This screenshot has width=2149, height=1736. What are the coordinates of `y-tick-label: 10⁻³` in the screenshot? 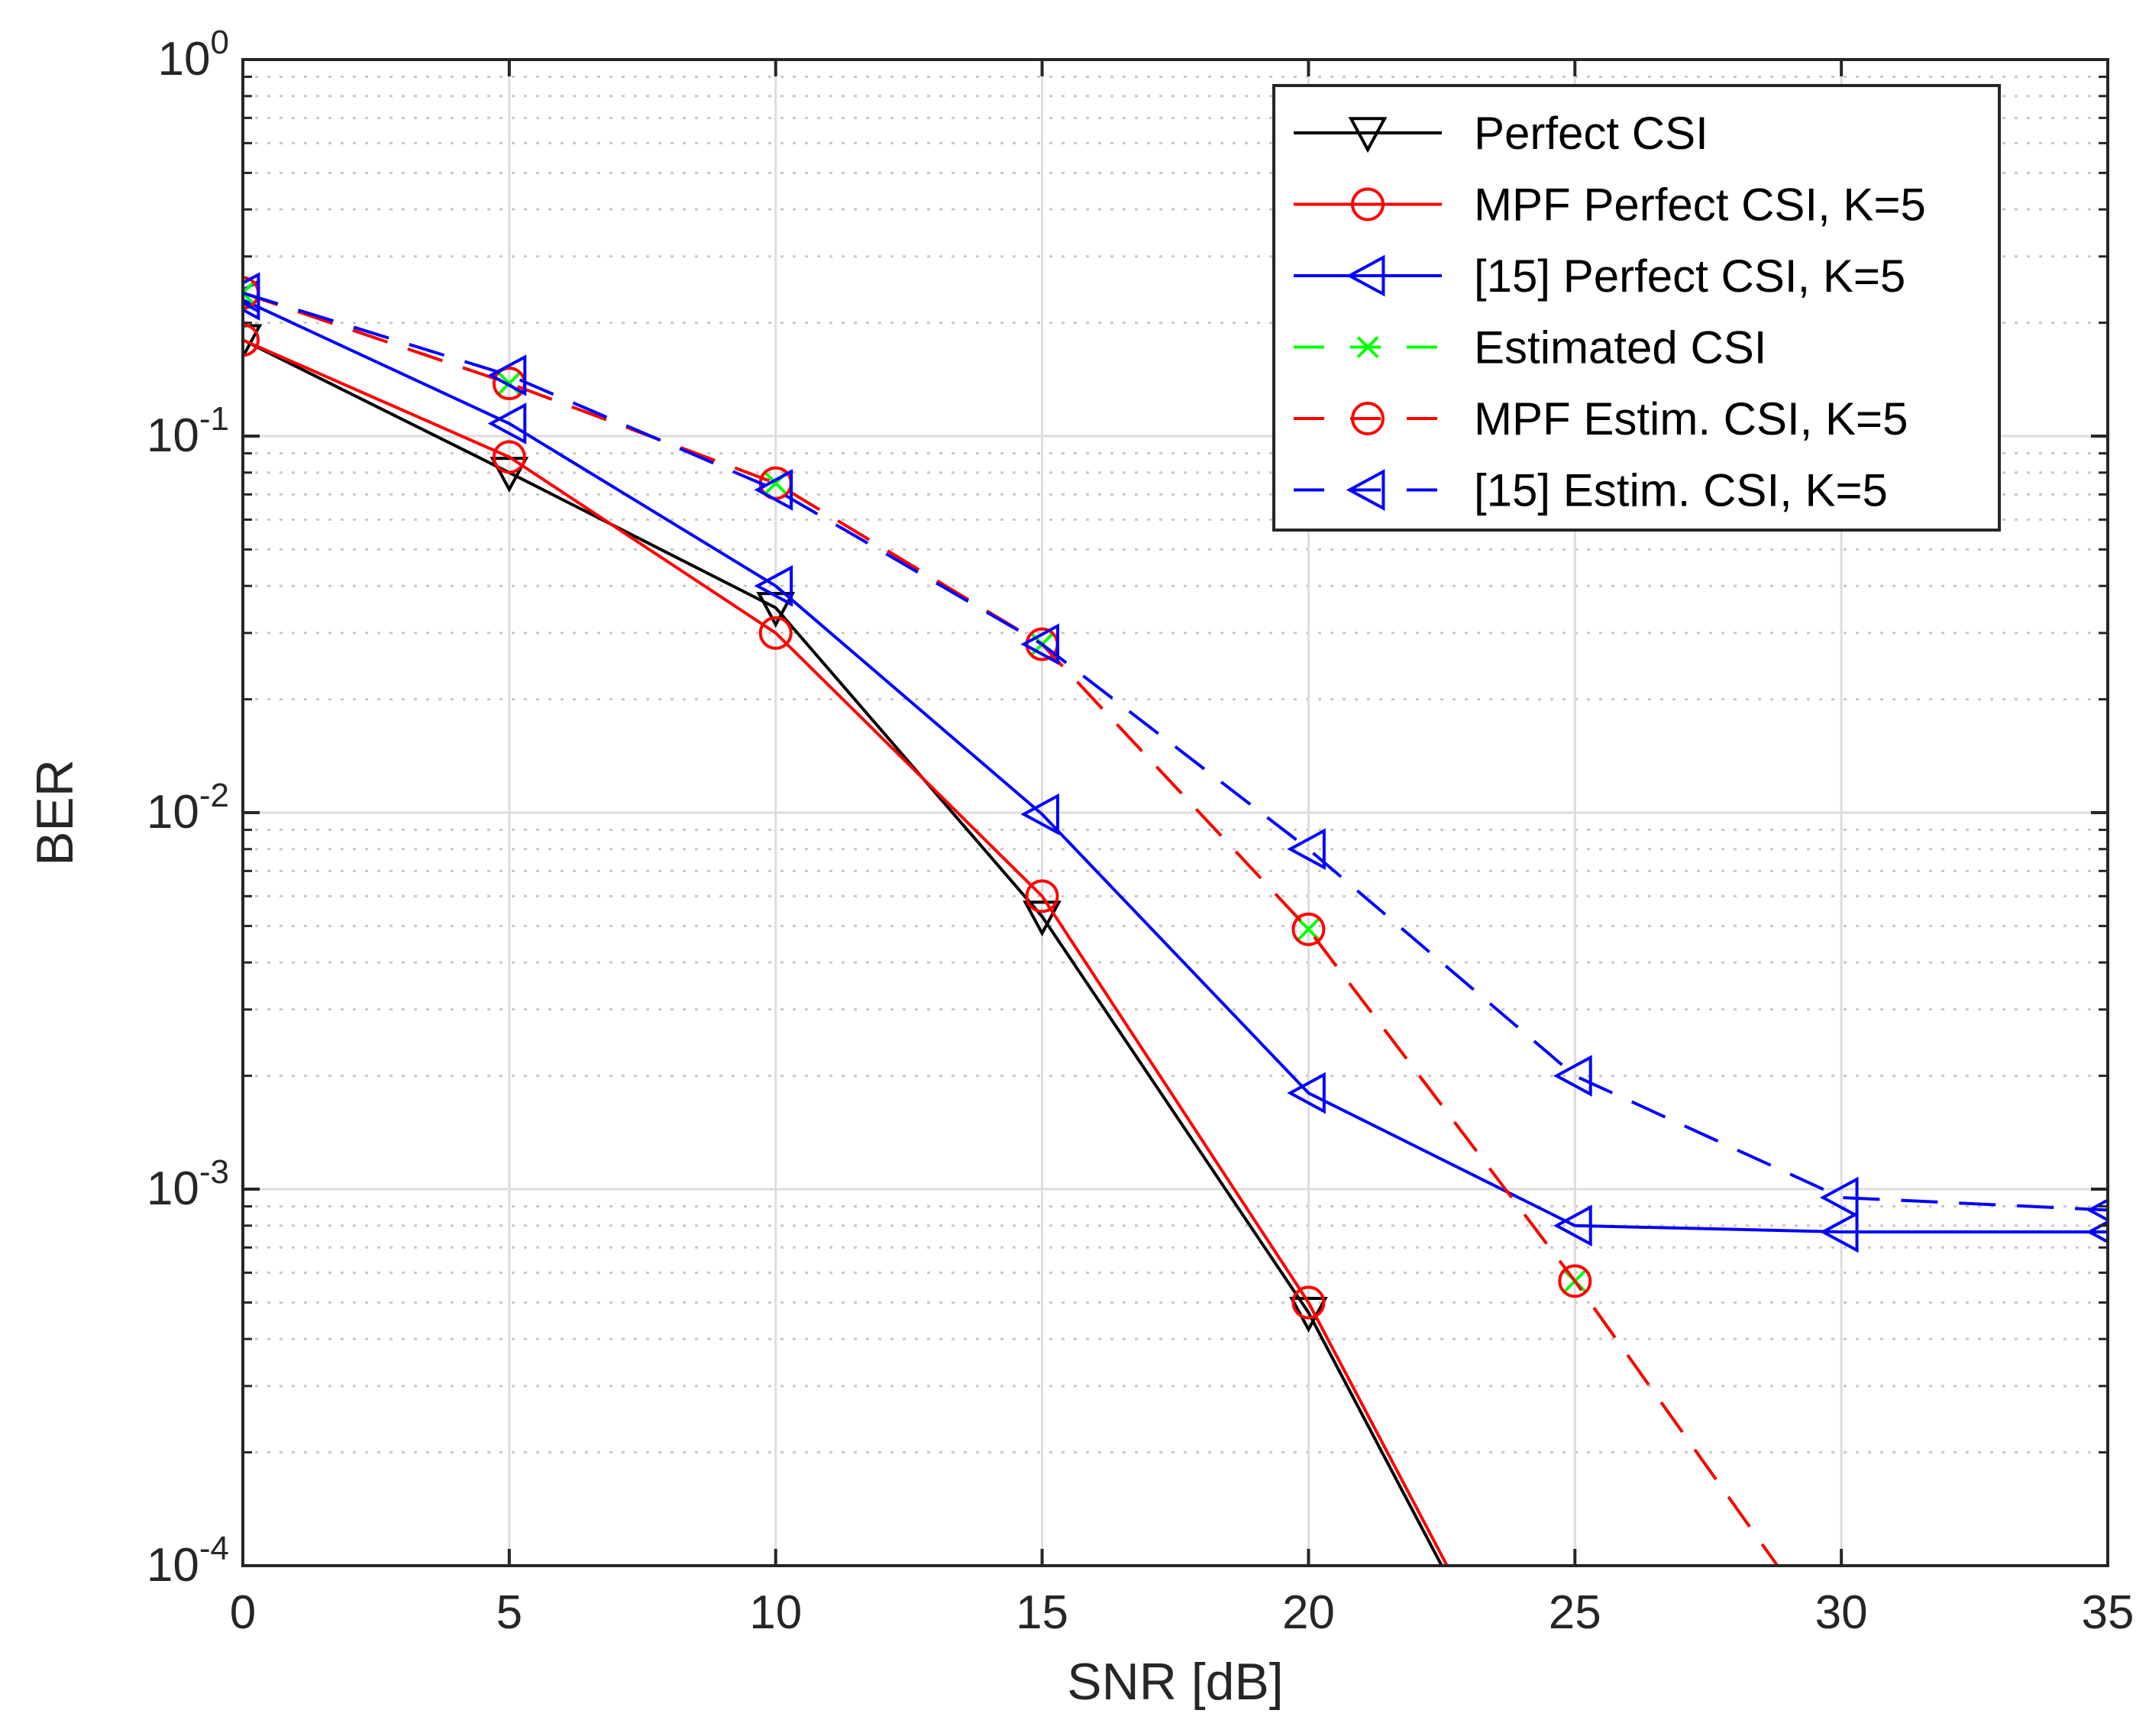 It's located at (188, 1184).